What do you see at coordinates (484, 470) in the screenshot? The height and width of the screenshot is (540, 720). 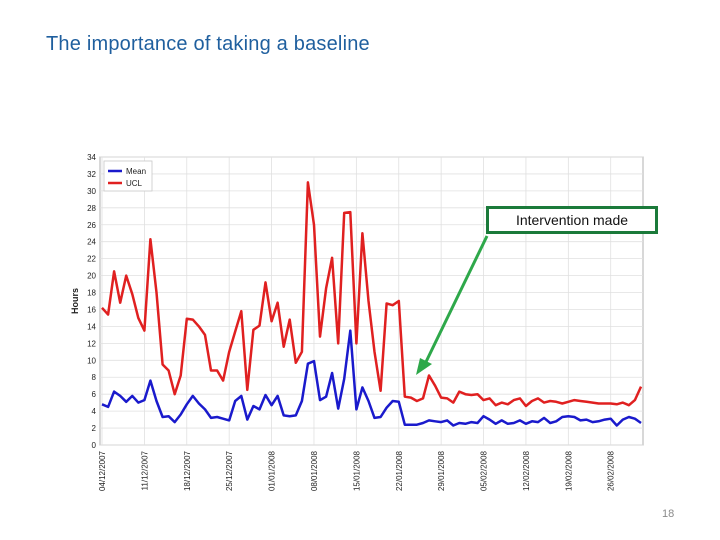 I see `x-tick-label: 05/02/2008` at bounding box center [484, 470].